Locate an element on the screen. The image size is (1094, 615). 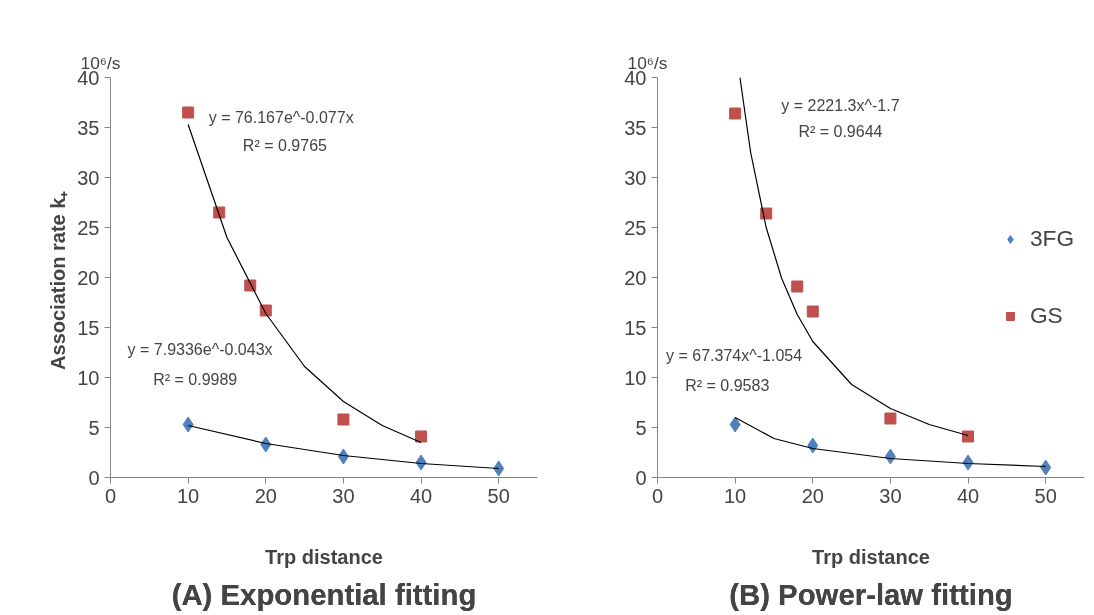
annotation: R² = 0.9765 is located at coordinates (285, 145).